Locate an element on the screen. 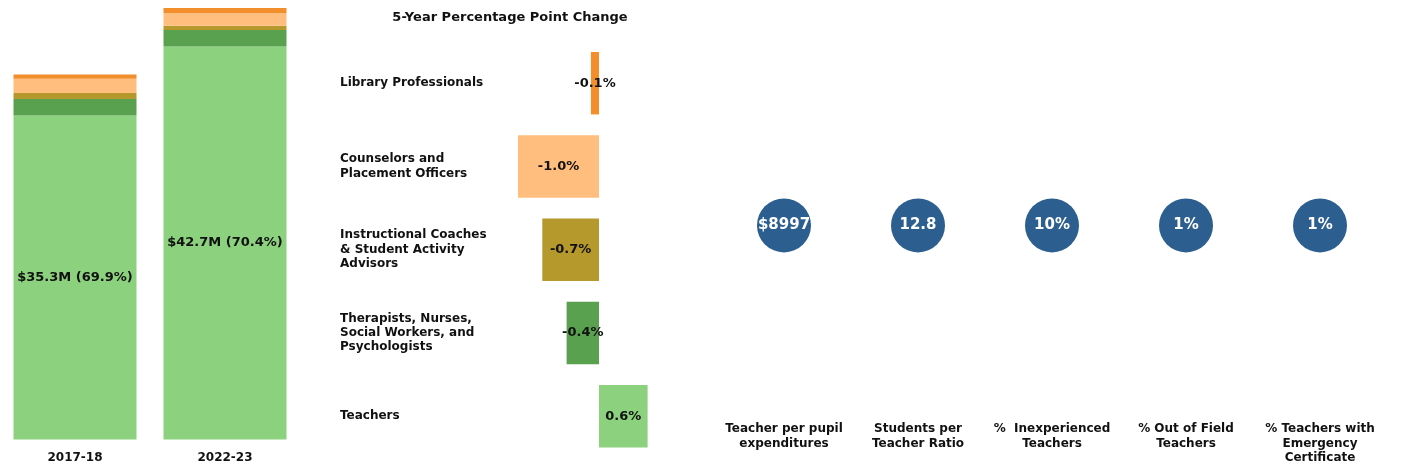  annotation: $35.3M (69.9%) is located at coordinates (75, 276).